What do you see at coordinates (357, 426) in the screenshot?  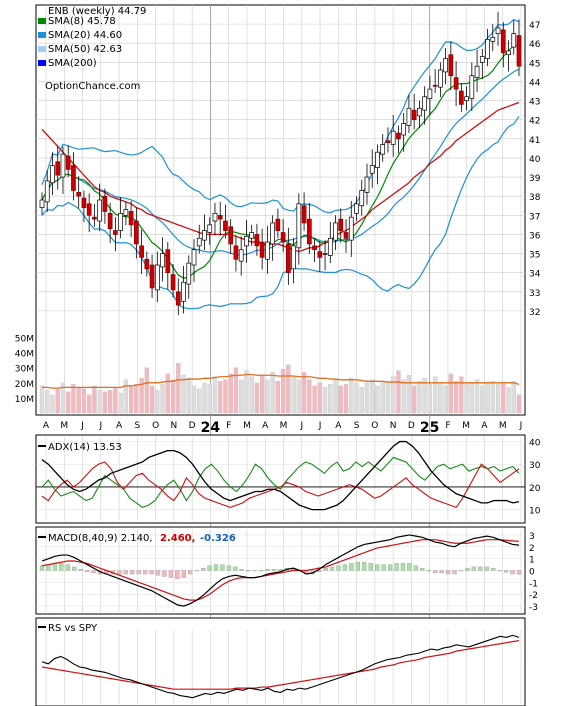 I see `x-tick-label: S` at bounding box center [357, 426].